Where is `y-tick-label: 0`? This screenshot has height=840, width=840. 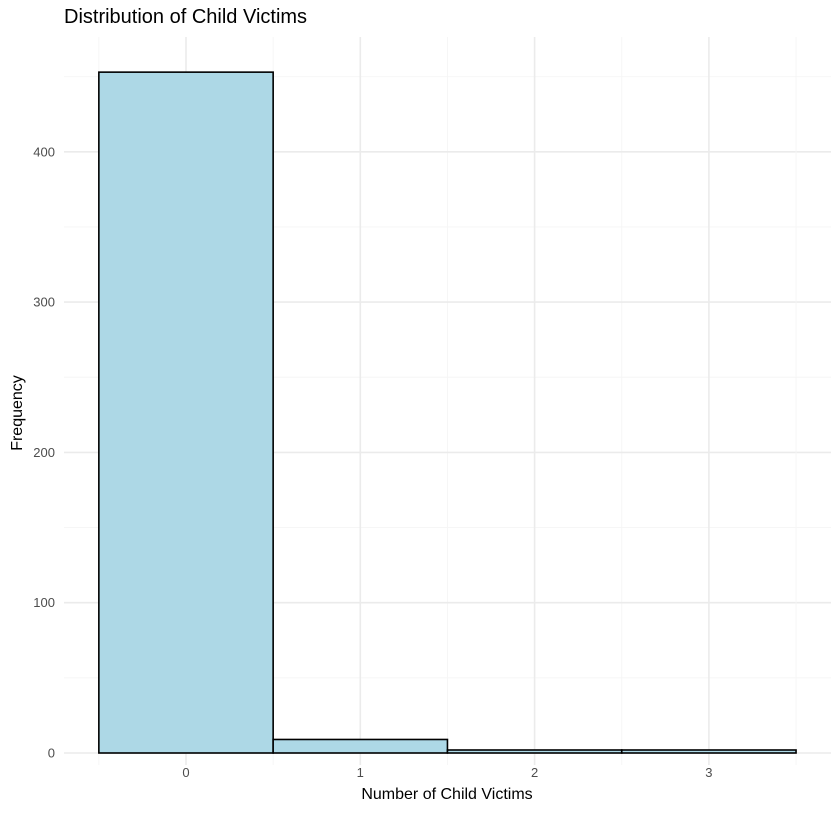
y-tick-label: 0 is located at coordinates (51, 753).